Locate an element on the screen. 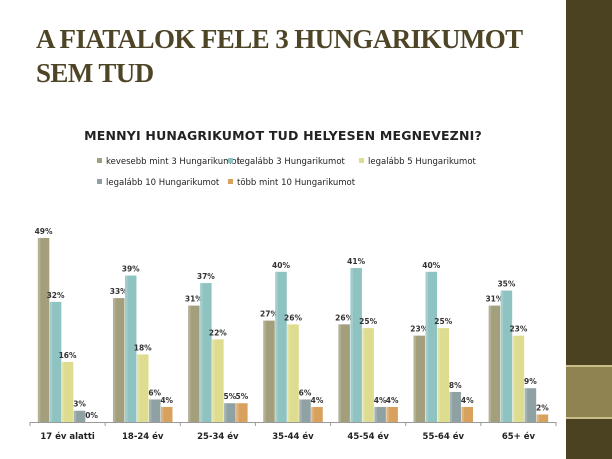 The width and height of the screenshot is (612, 459). category-label: 45-54 év is located at coordinates (368, 436).